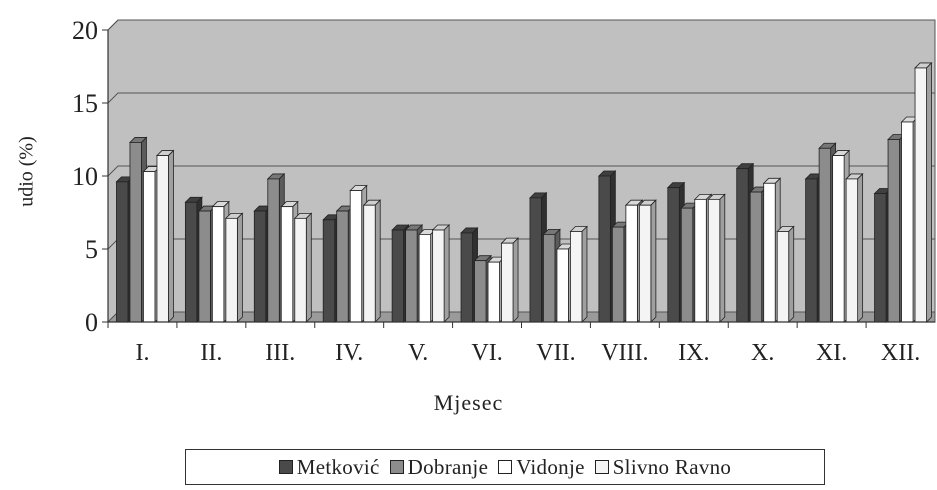 This screenshot has height=490, width=937. What do you see at coordinates (624, 353) in the screenshot?
I see `x-tick-label: VIII.` at bounding box center [624, 353].